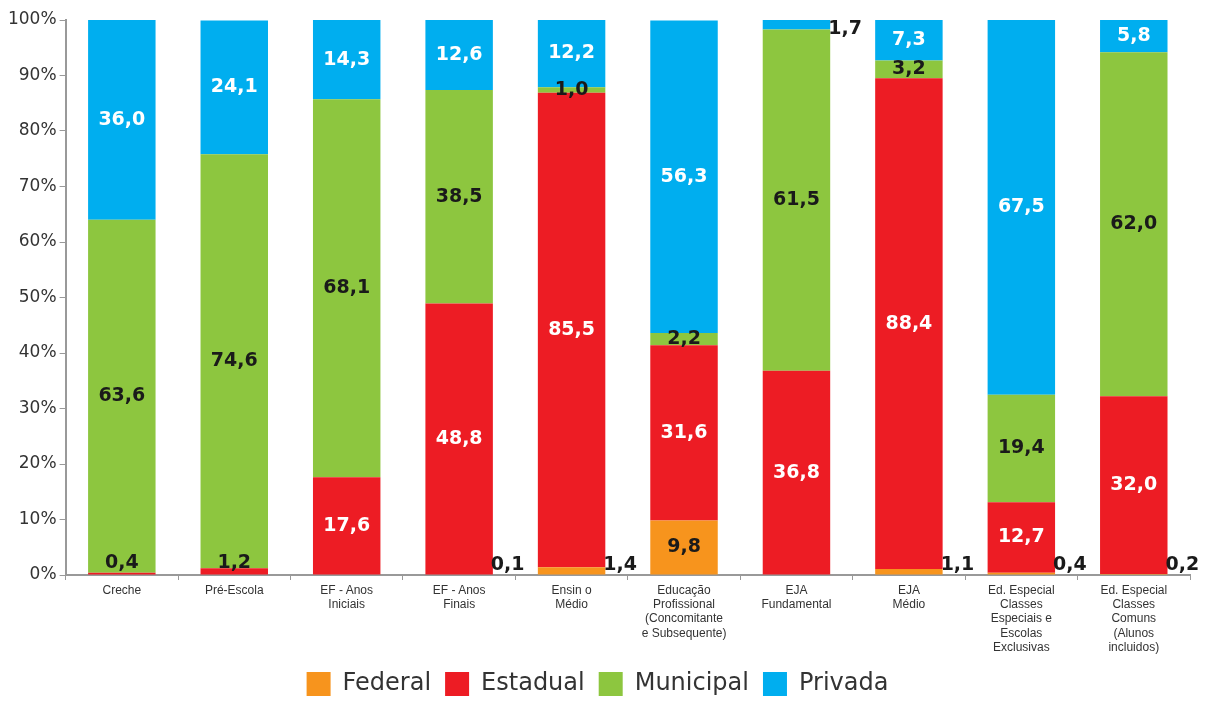  I want to click on data-label: 17,6, so click(347, 523).